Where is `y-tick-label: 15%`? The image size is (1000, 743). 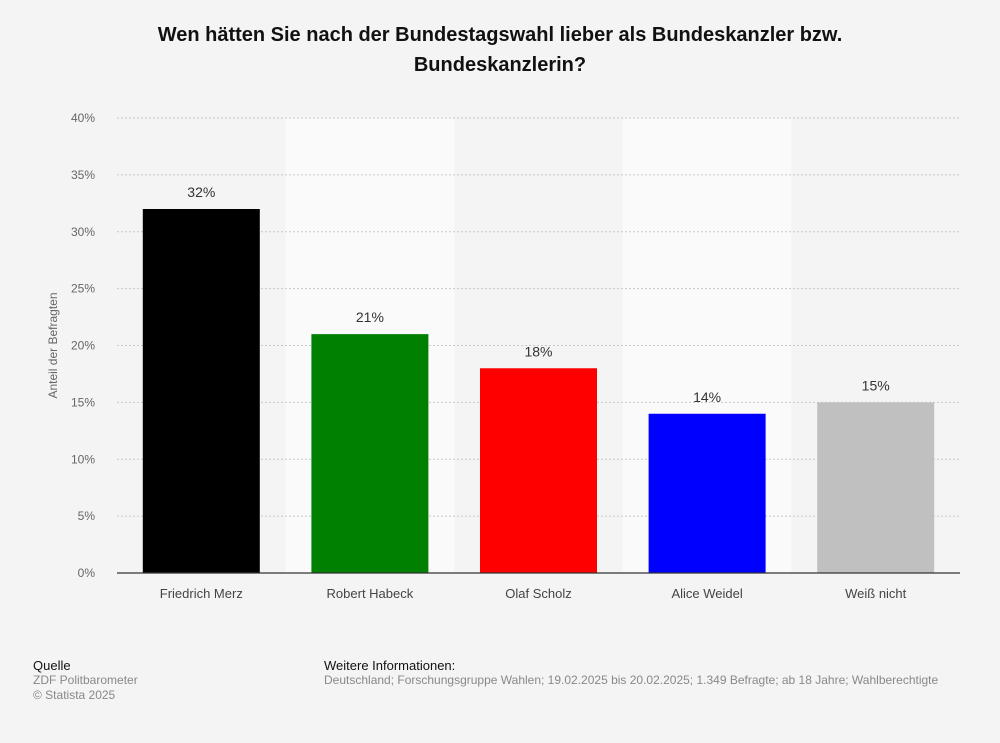 y-tick-label: 15% is located at coordinates (83, 402).